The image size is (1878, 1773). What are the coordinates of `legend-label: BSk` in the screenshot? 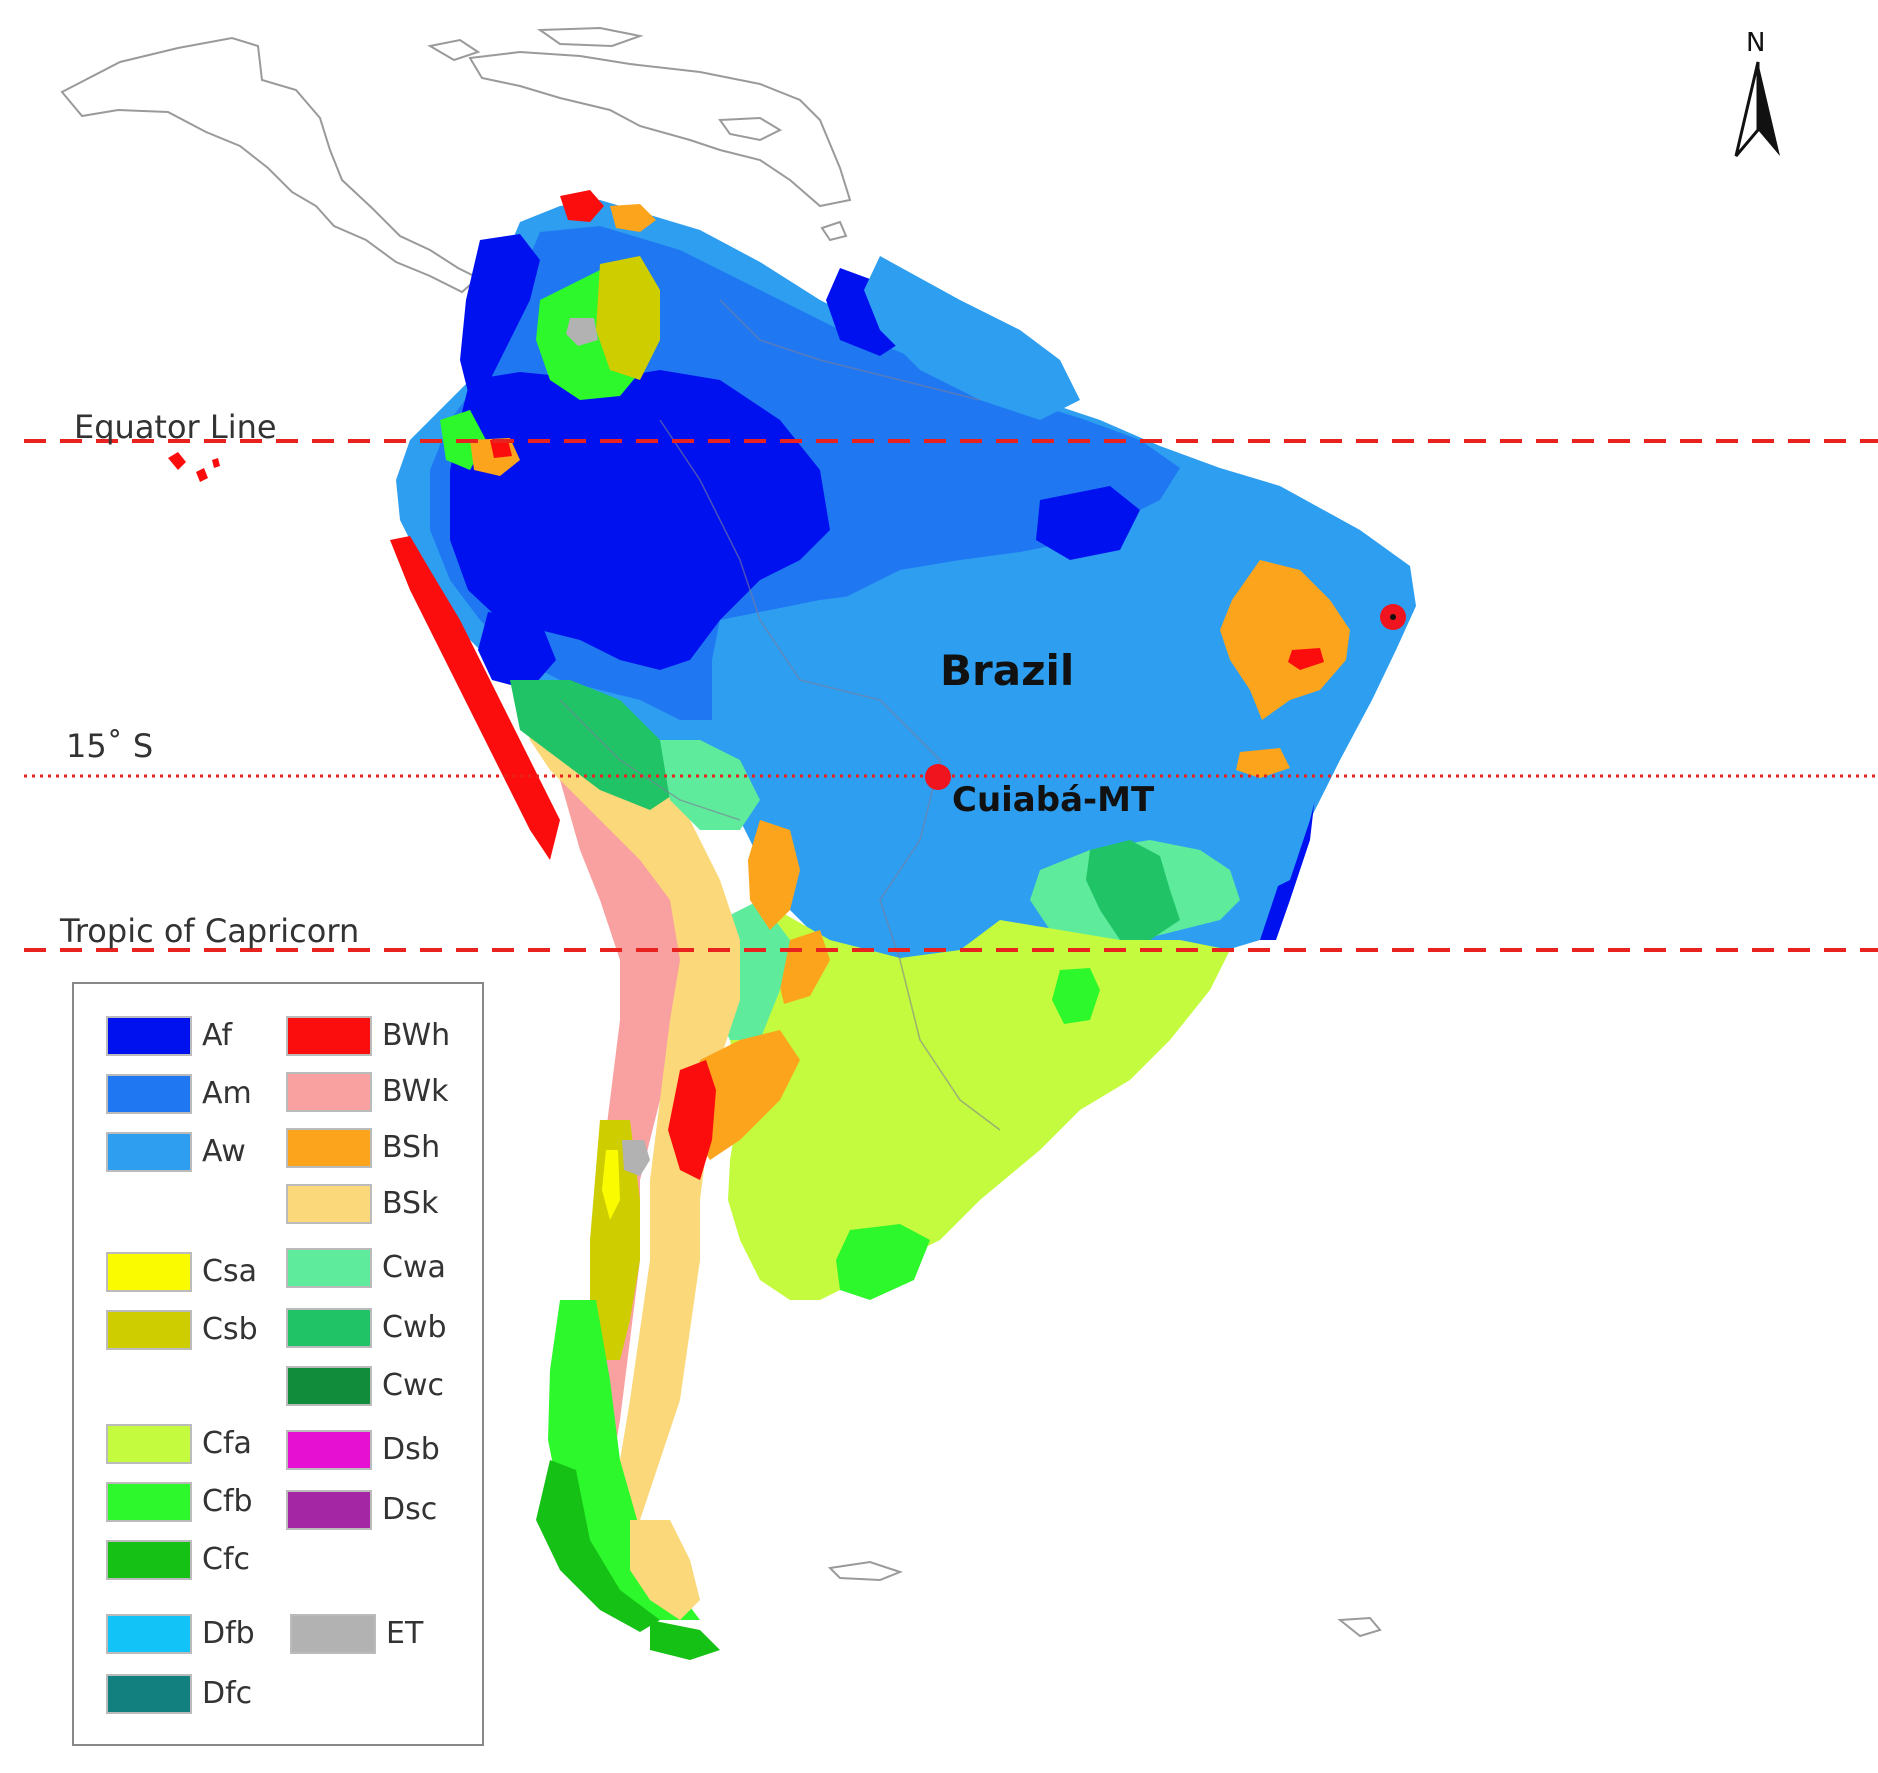 It's located at (410, 1203).